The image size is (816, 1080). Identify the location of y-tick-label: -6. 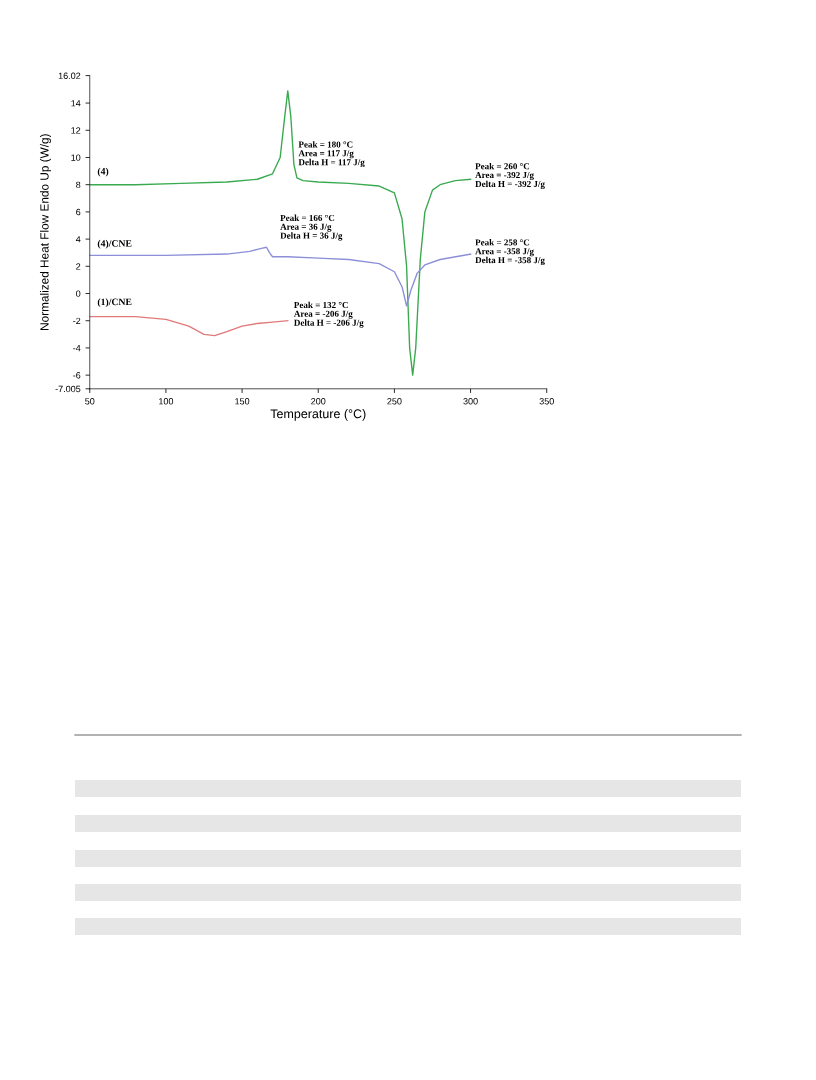
(77, 375).